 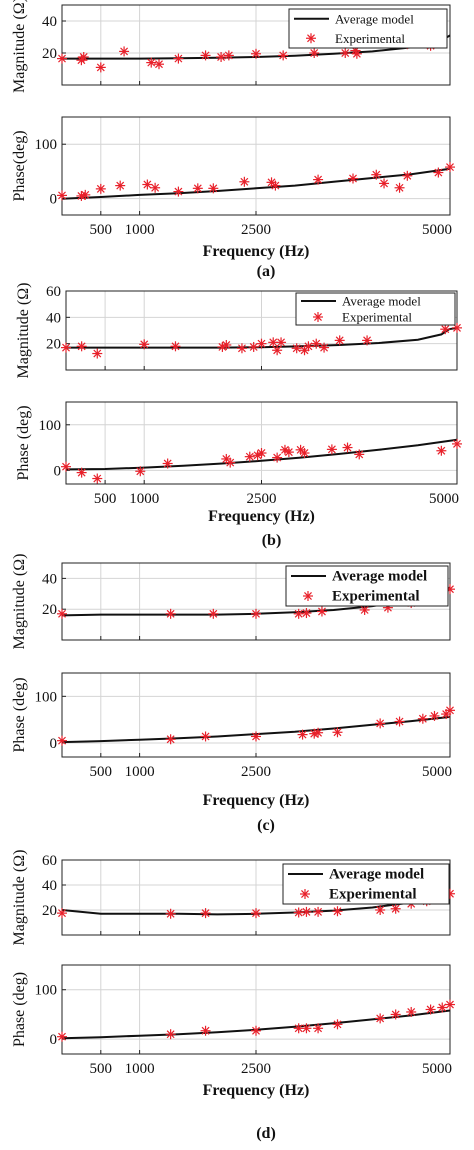 What do you see at coordinates (266, 1133) in the screenshot?
I see `panel-label: (d)` at bounding box center [266, 1133].